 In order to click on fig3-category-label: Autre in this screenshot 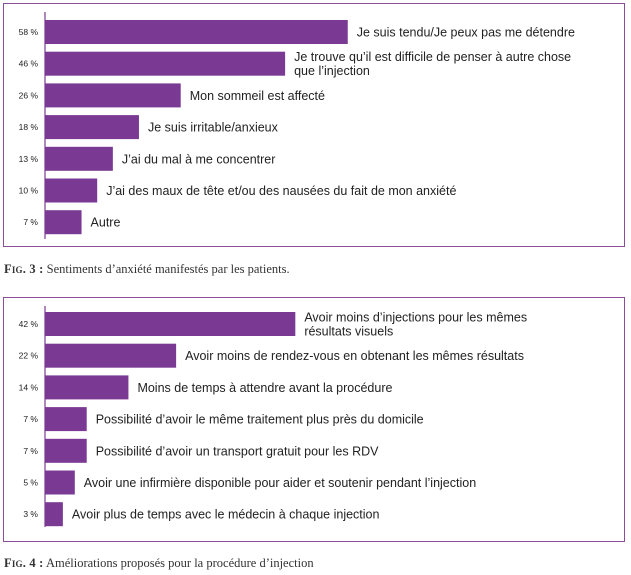, I will do `click(106, 223)`.